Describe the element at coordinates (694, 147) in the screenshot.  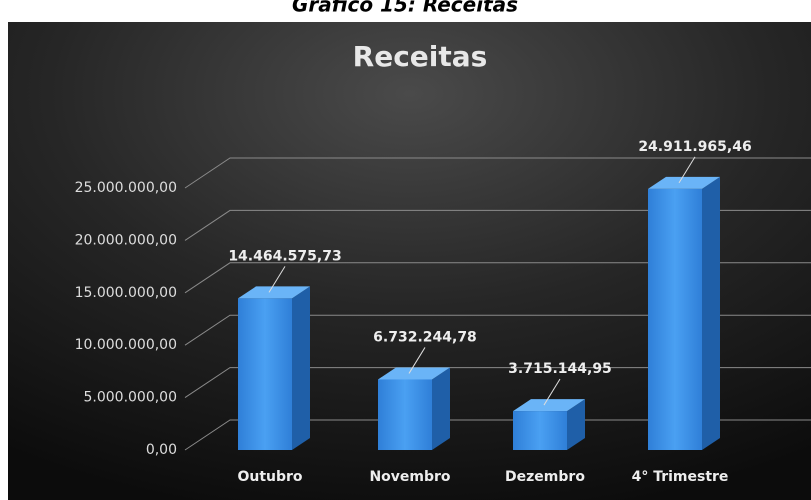
I see `data-label: 24.911.965,46` at that location.